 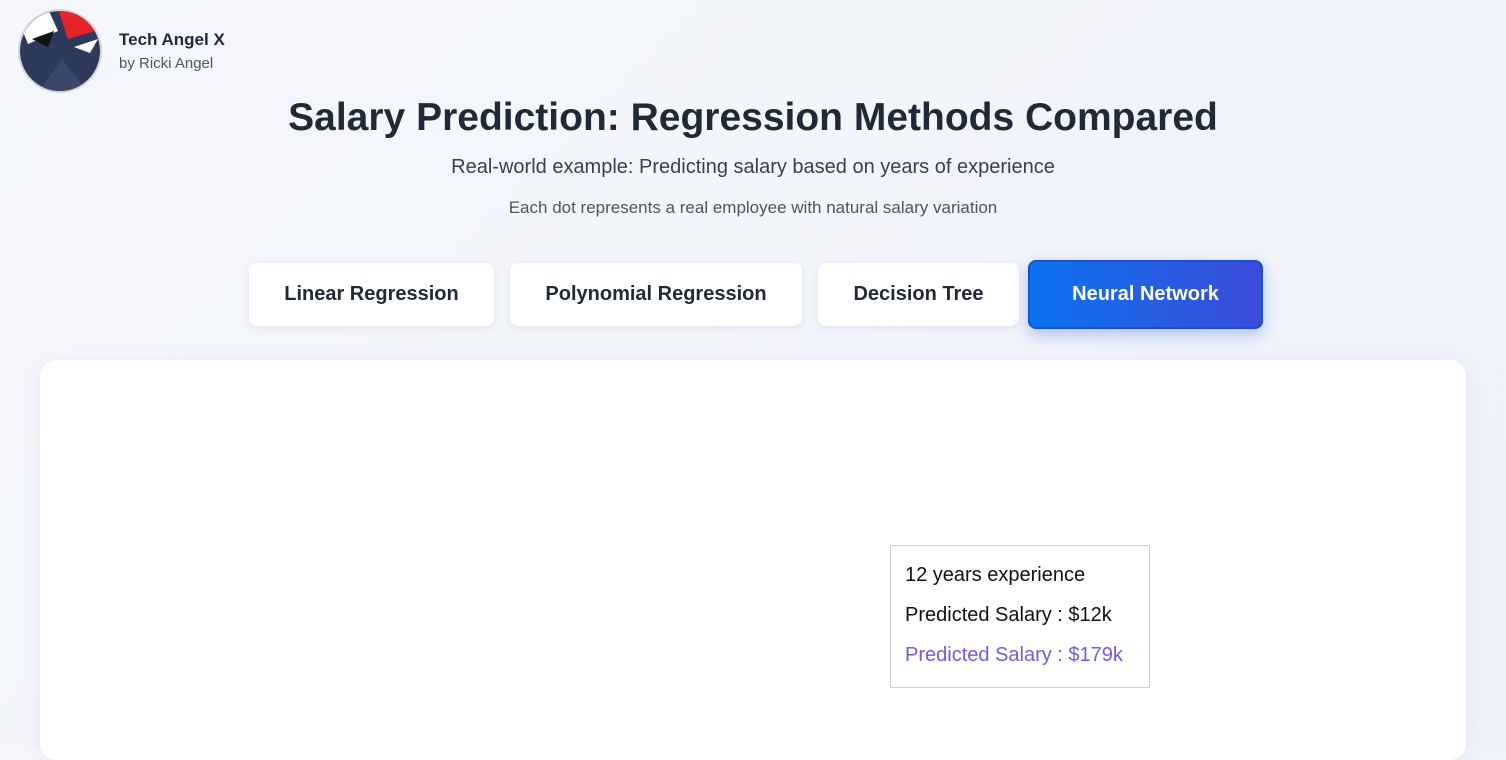 I want to click on method-button-active: Neural Network, so click(x=1145, y=294).